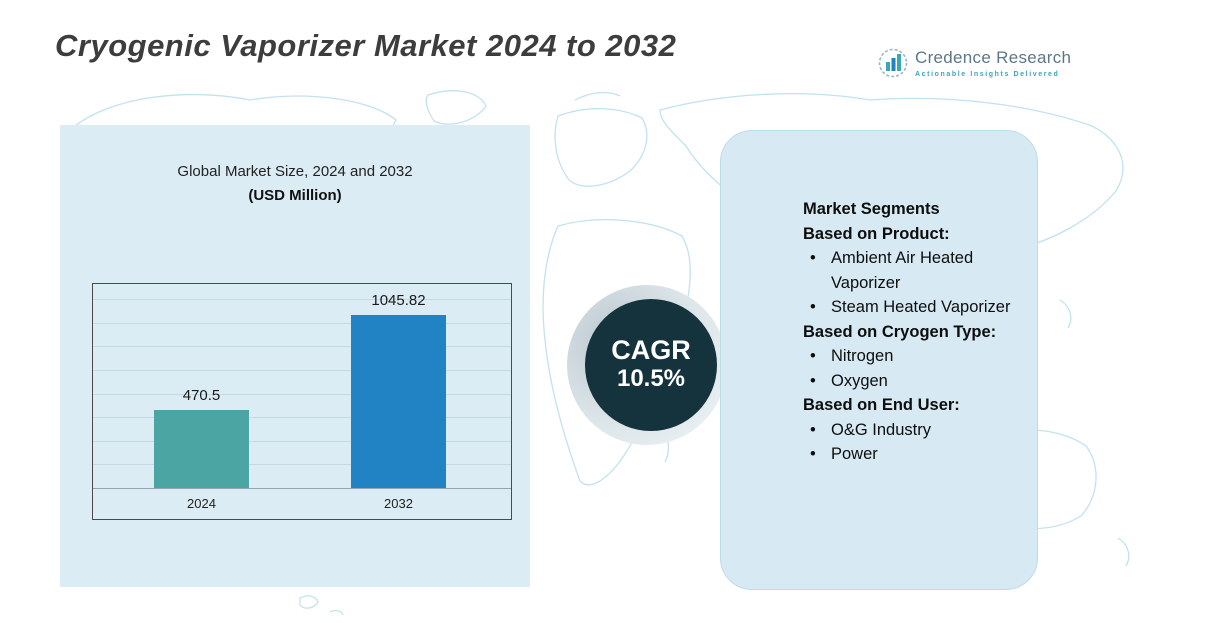  I want to click on cagr-label: CAGR, so click(651, 349).